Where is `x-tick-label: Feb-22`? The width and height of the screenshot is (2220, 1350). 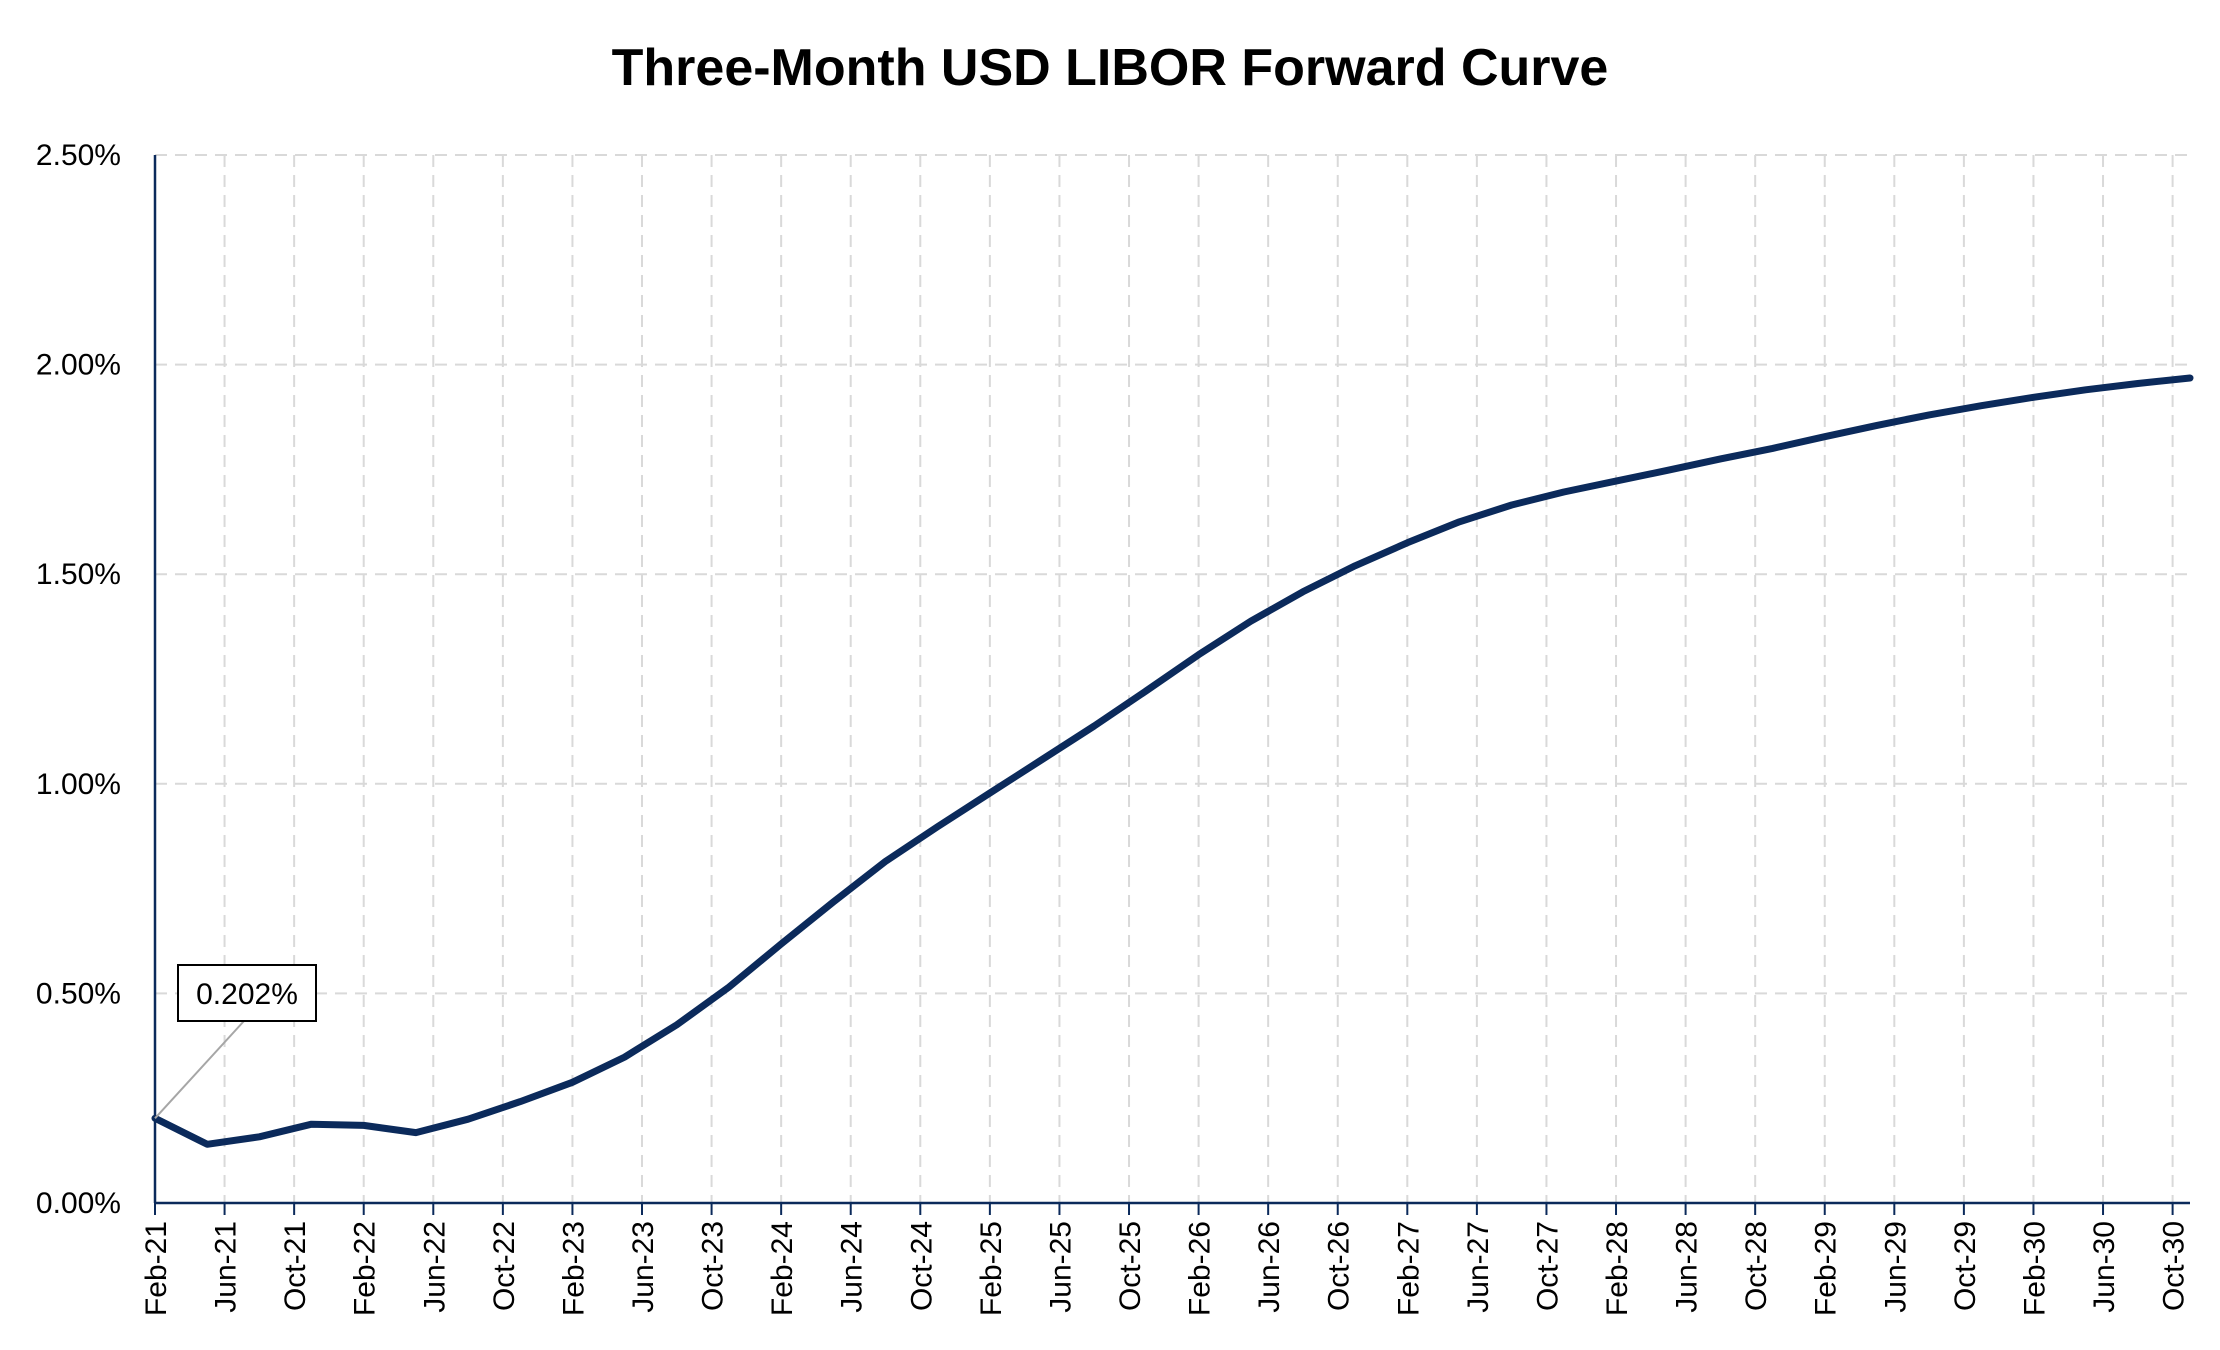 x-tick-label: Feb-22 is located at coordinates (365, 1268).